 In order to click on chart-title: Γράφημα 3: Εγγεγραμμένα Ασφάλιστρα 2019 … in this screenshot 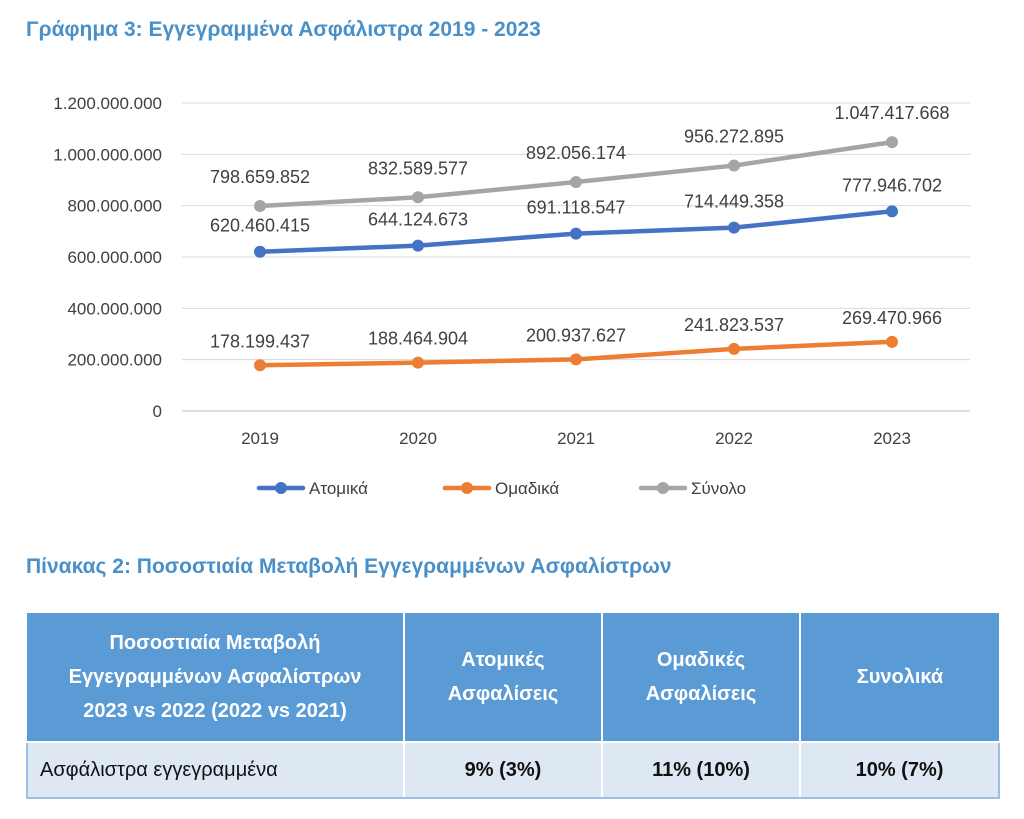, I will do `click(283, 29)`.